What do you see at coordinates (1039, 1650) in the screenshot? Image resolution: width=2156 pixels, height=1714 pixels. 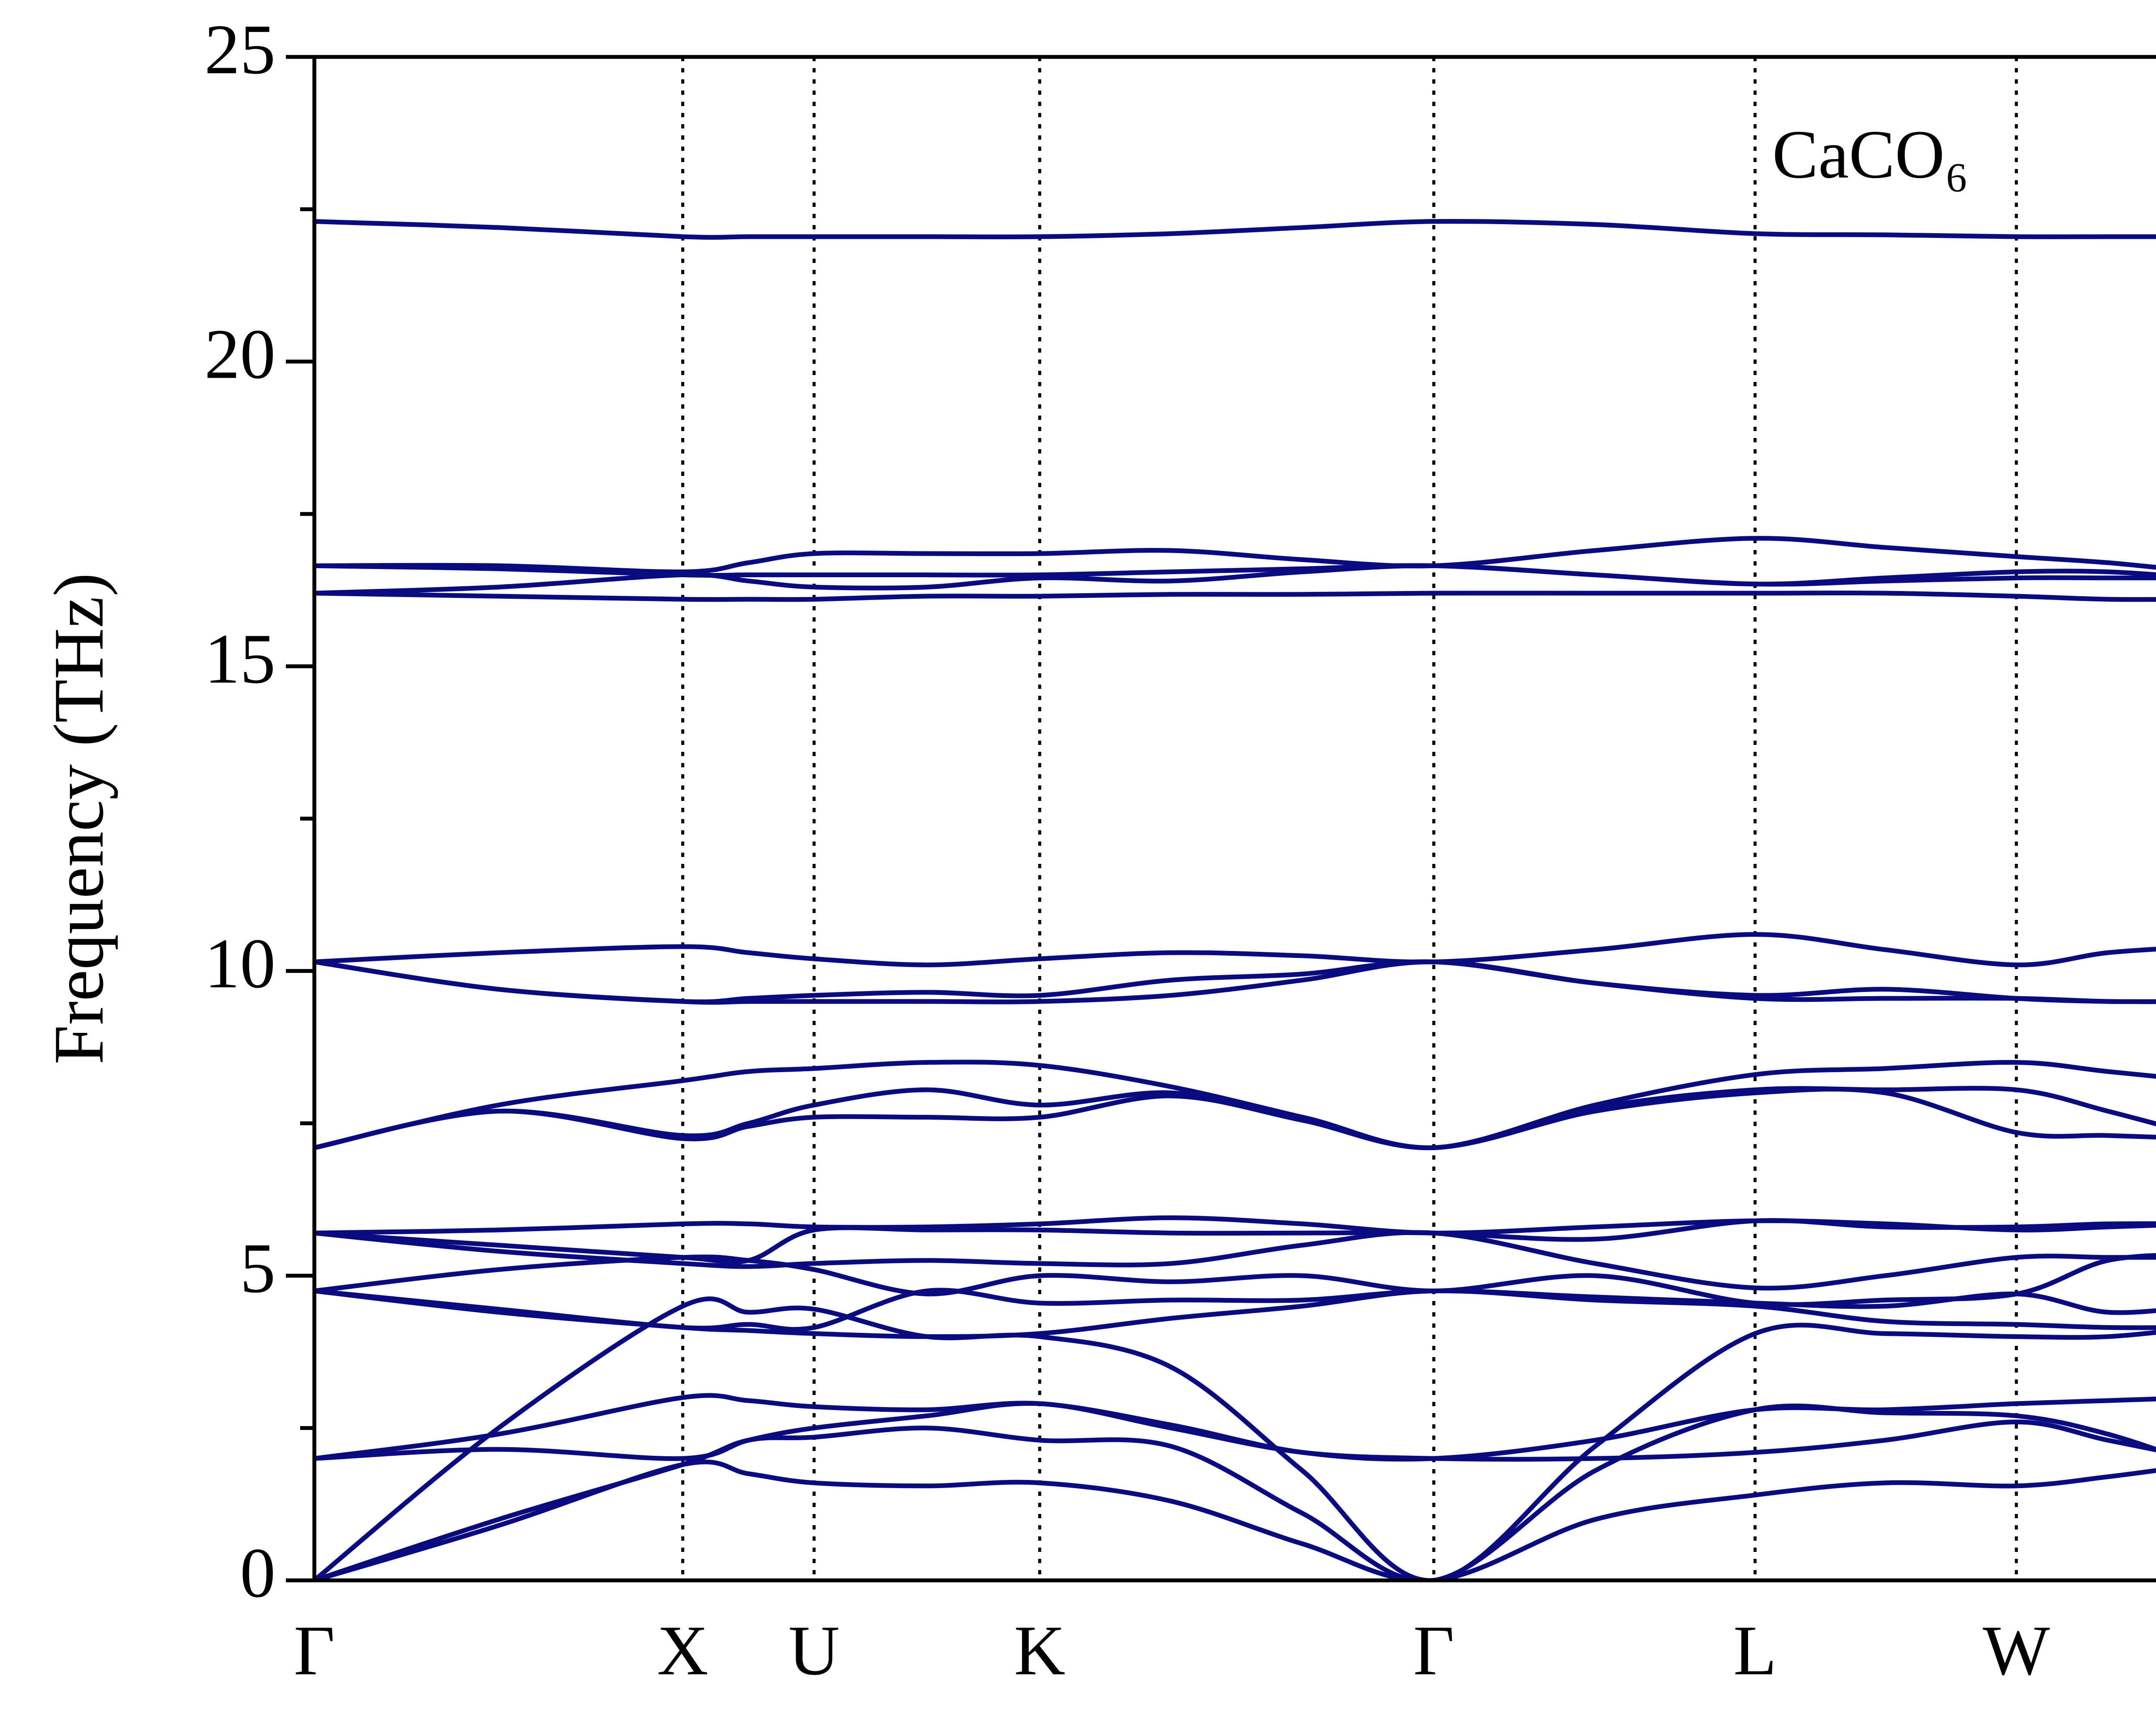 I see `x-tick-label: K` at bounding box center [1039, 1650].